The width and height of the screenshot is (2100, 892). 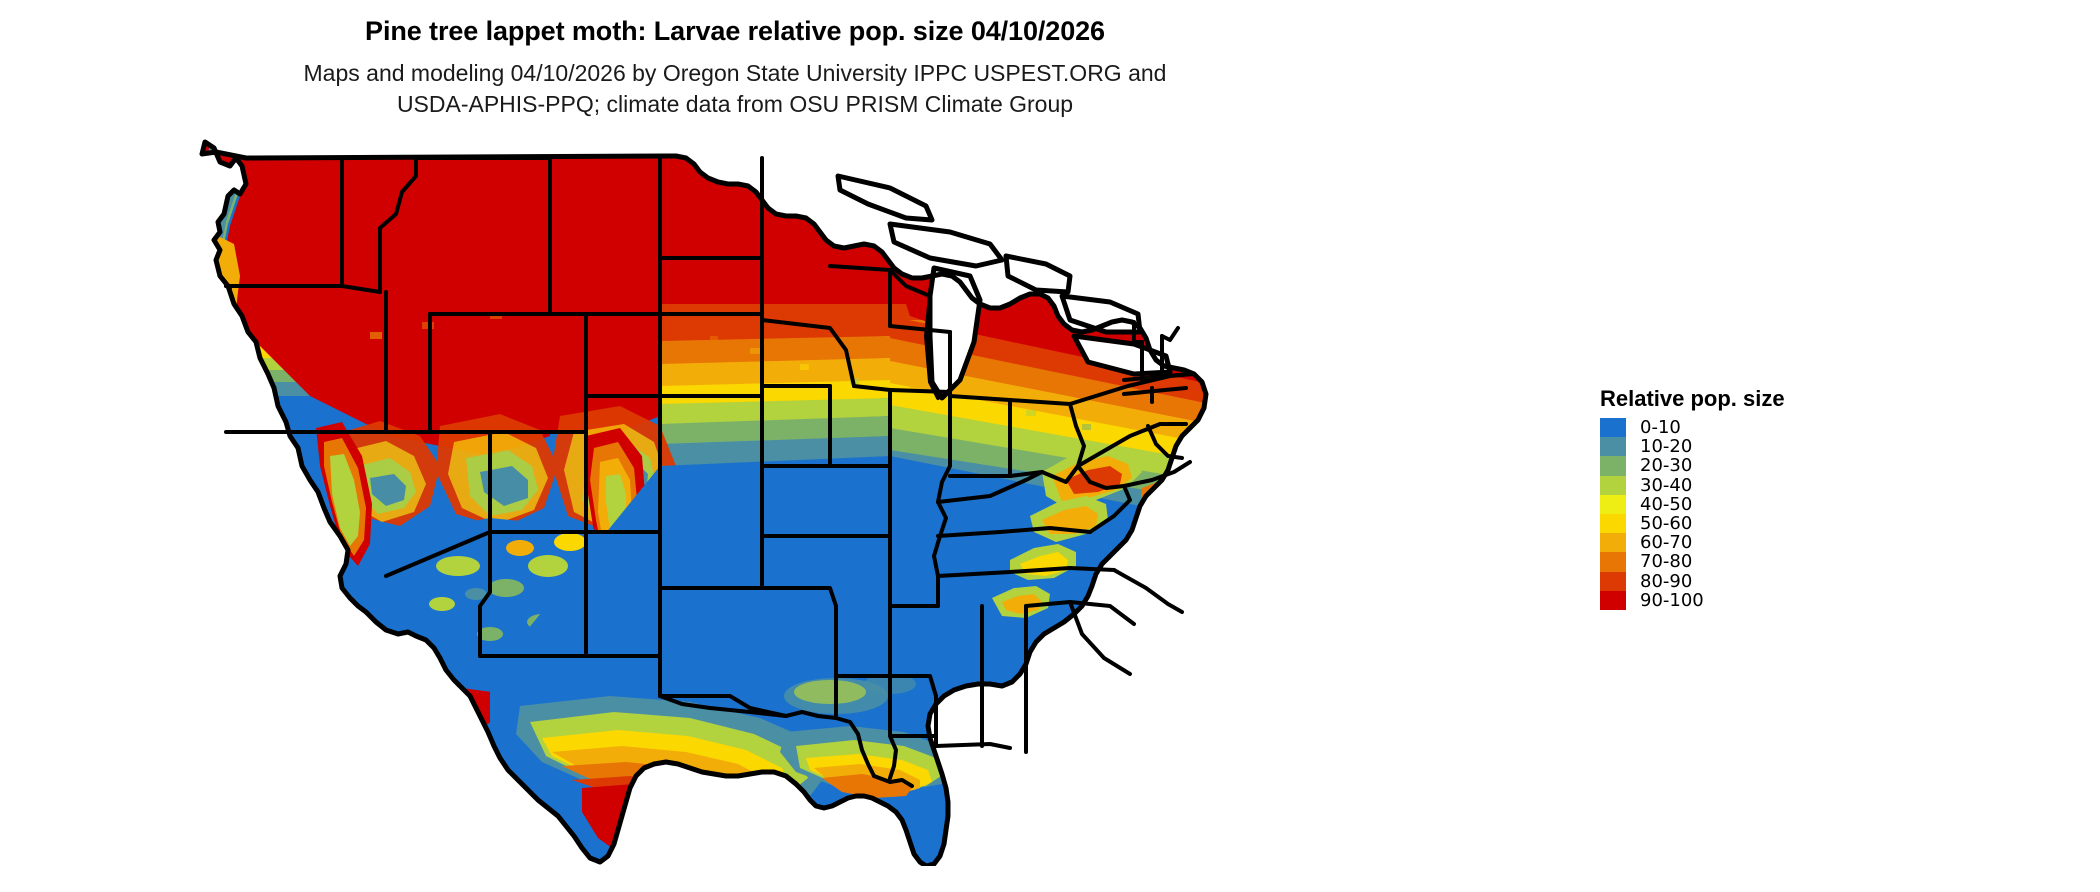 I want to click on legend-item: 90-100, so click(x=1692, y=600).